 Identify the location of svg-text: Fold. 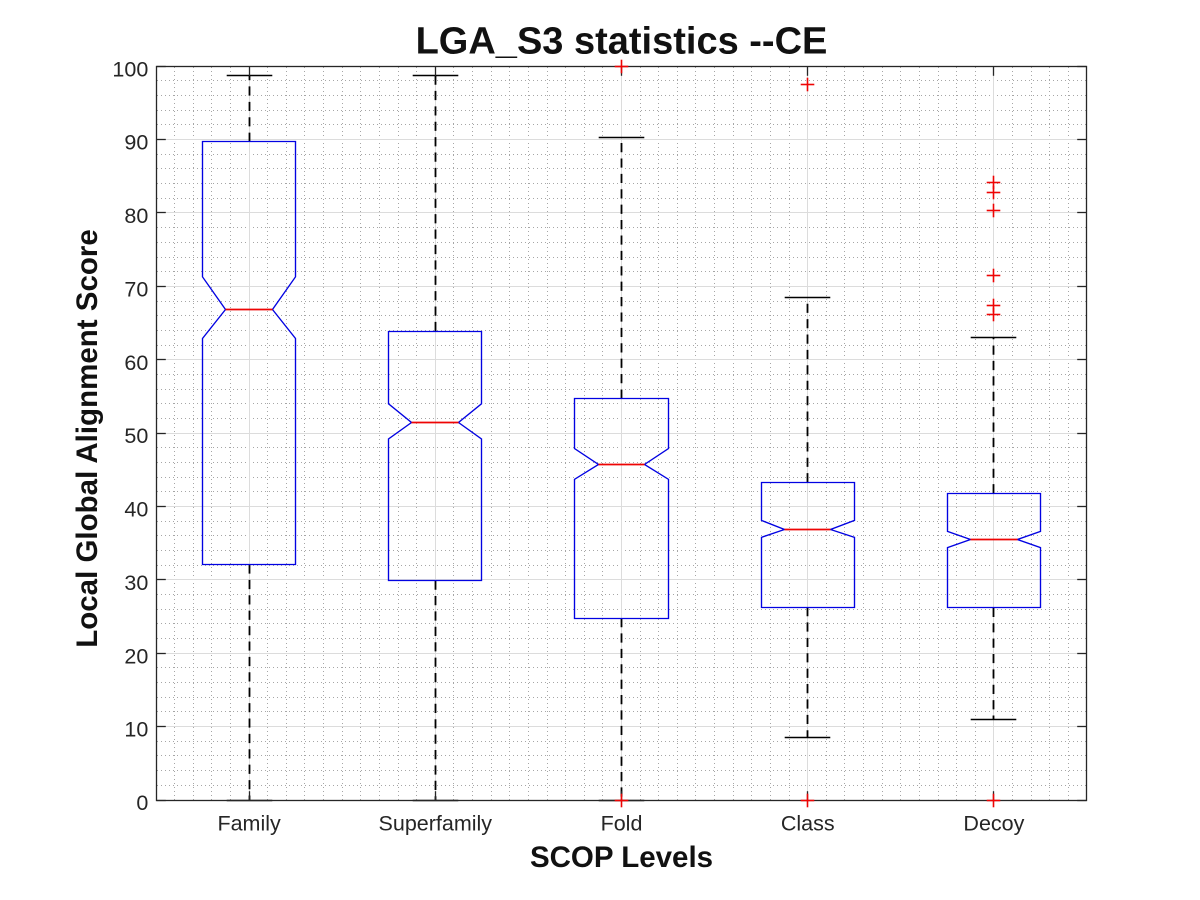
(622, 824).